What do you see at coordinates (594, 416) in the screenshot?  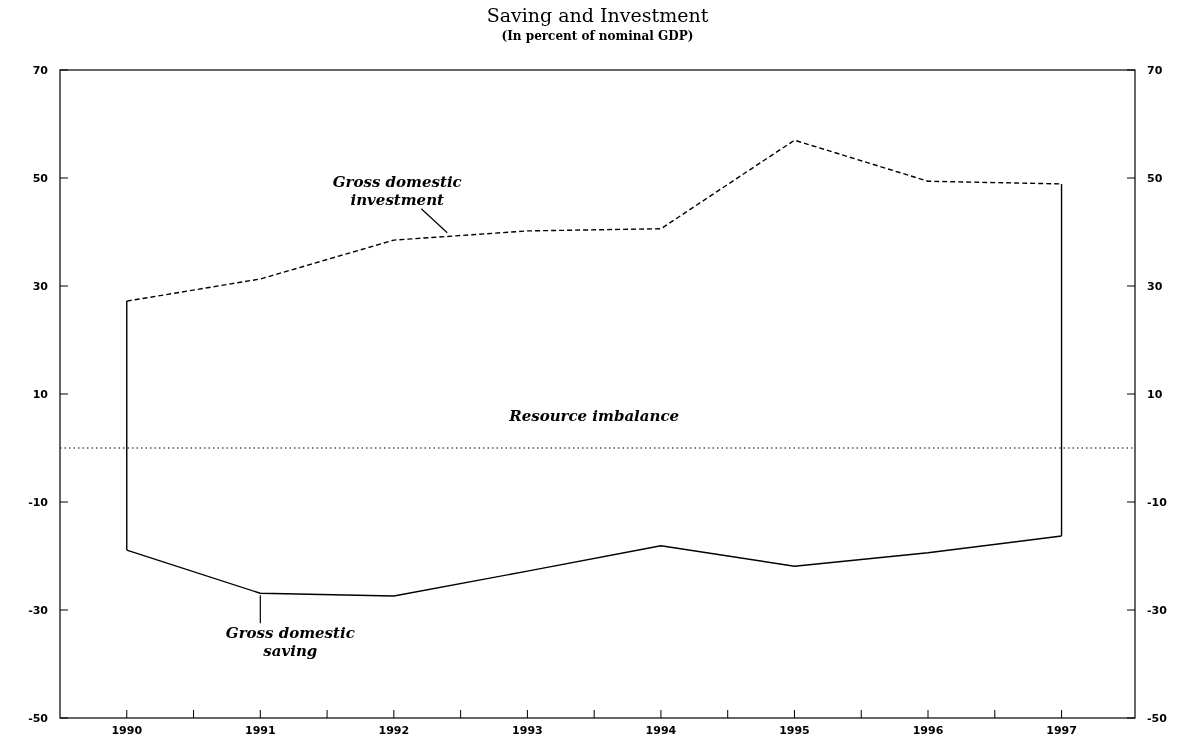 I see `annotation: Resource imbalance` at bounding box center [594, 416].